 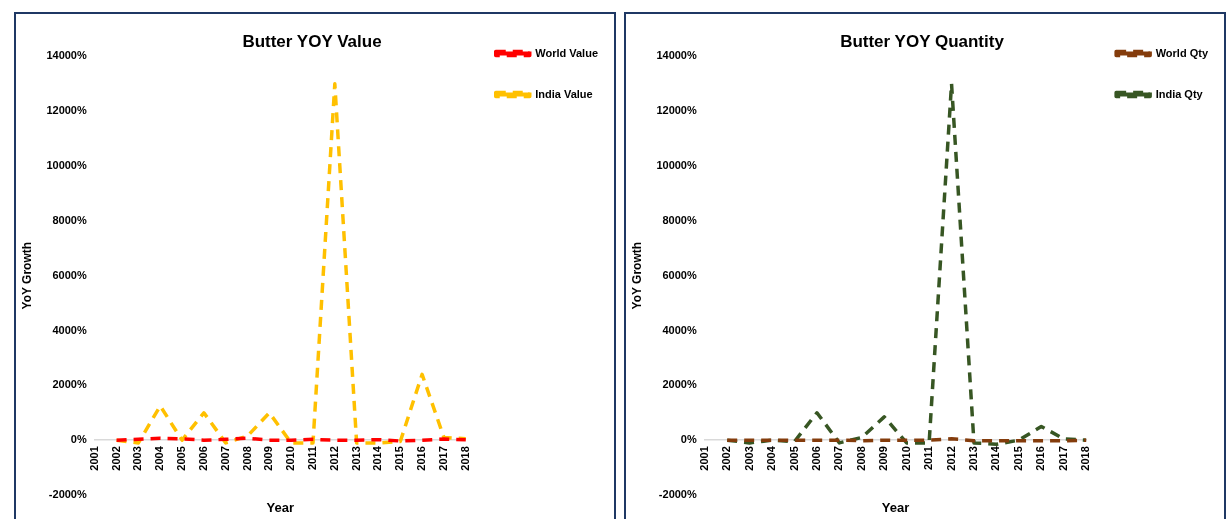 I want to click on legend-label: India Value, so click(x=564, y=93).